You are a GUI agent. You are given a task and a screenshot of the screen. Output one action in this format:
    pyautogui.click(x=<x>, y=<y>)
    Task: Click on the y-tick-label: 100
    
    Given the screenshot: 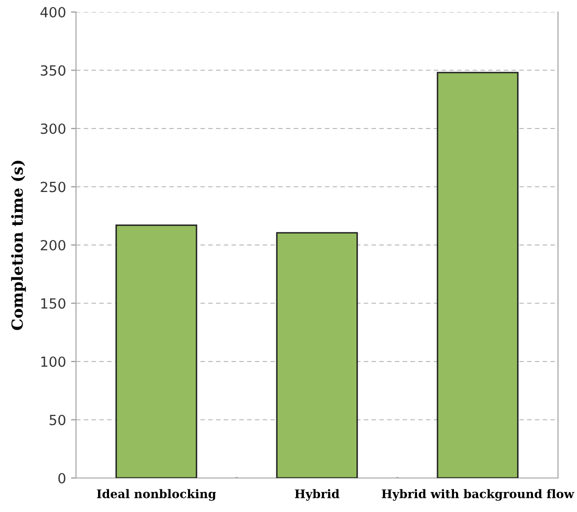 What is the action you would take?
    pyautogui.click(x=53, y=361)
    